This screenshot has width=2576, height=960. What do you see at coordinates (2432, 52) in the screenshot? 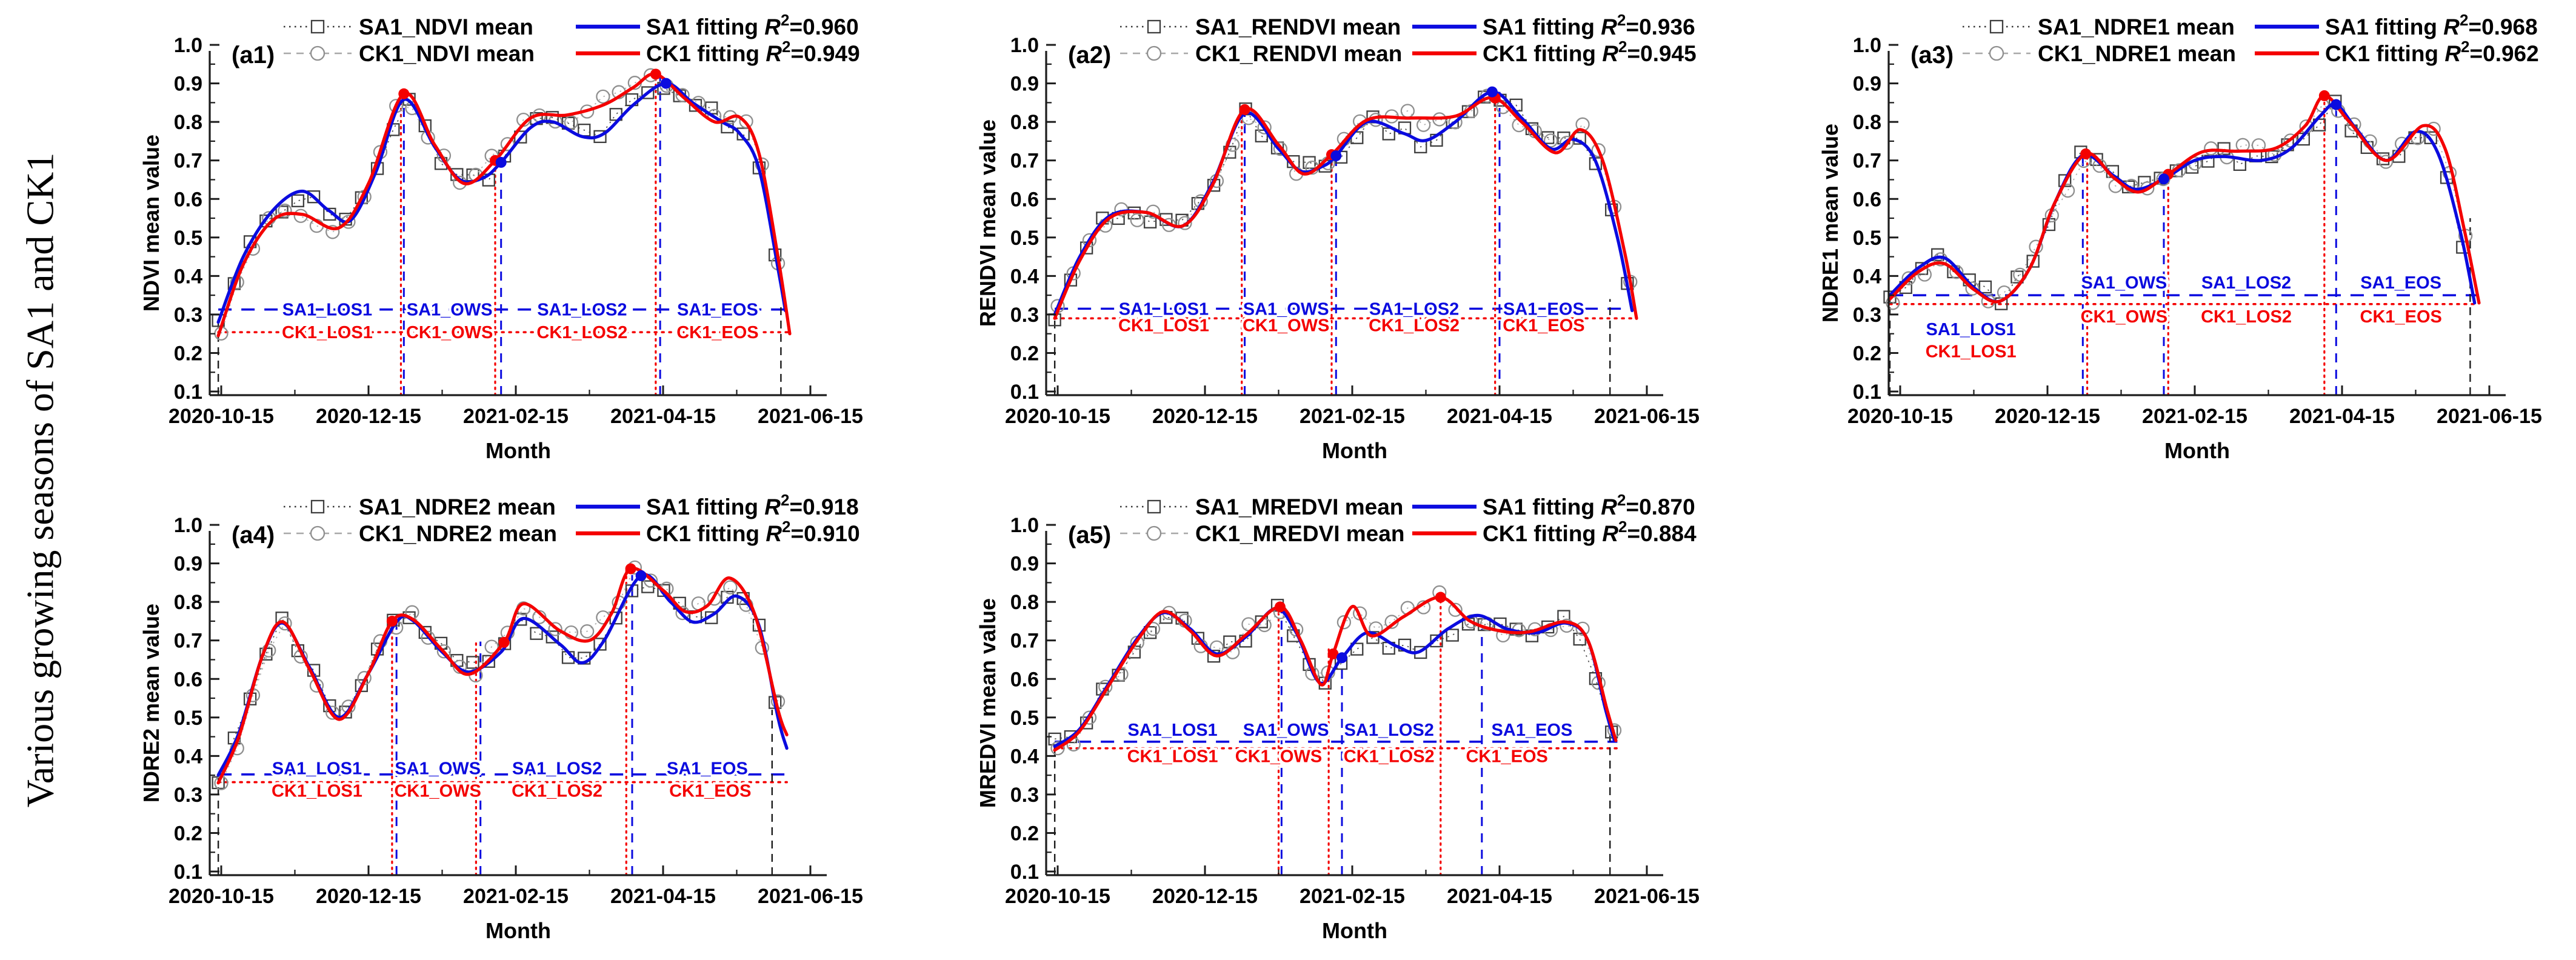
I see `legend-fit-label: CK1 fitting R2=0.962` at bounding box center [2432, 52].